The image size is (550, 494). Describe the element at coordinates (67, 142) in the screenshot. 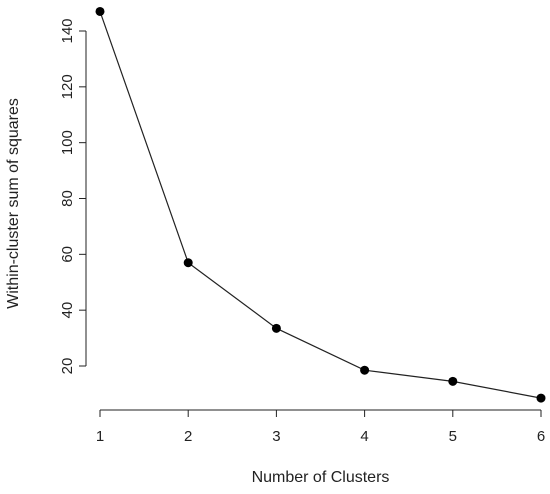

I see `y-tick-label: 100` at that location.